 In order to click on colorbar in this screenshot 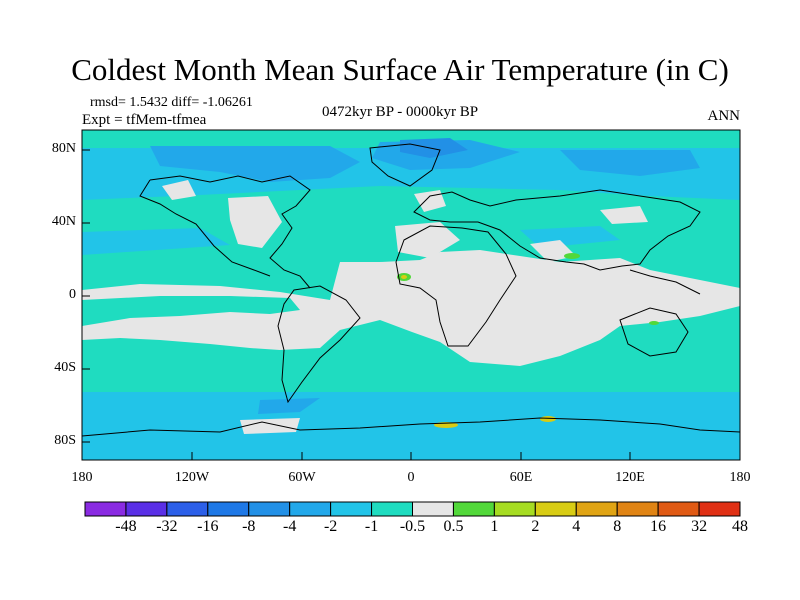, I will do `click(412, 509)`.